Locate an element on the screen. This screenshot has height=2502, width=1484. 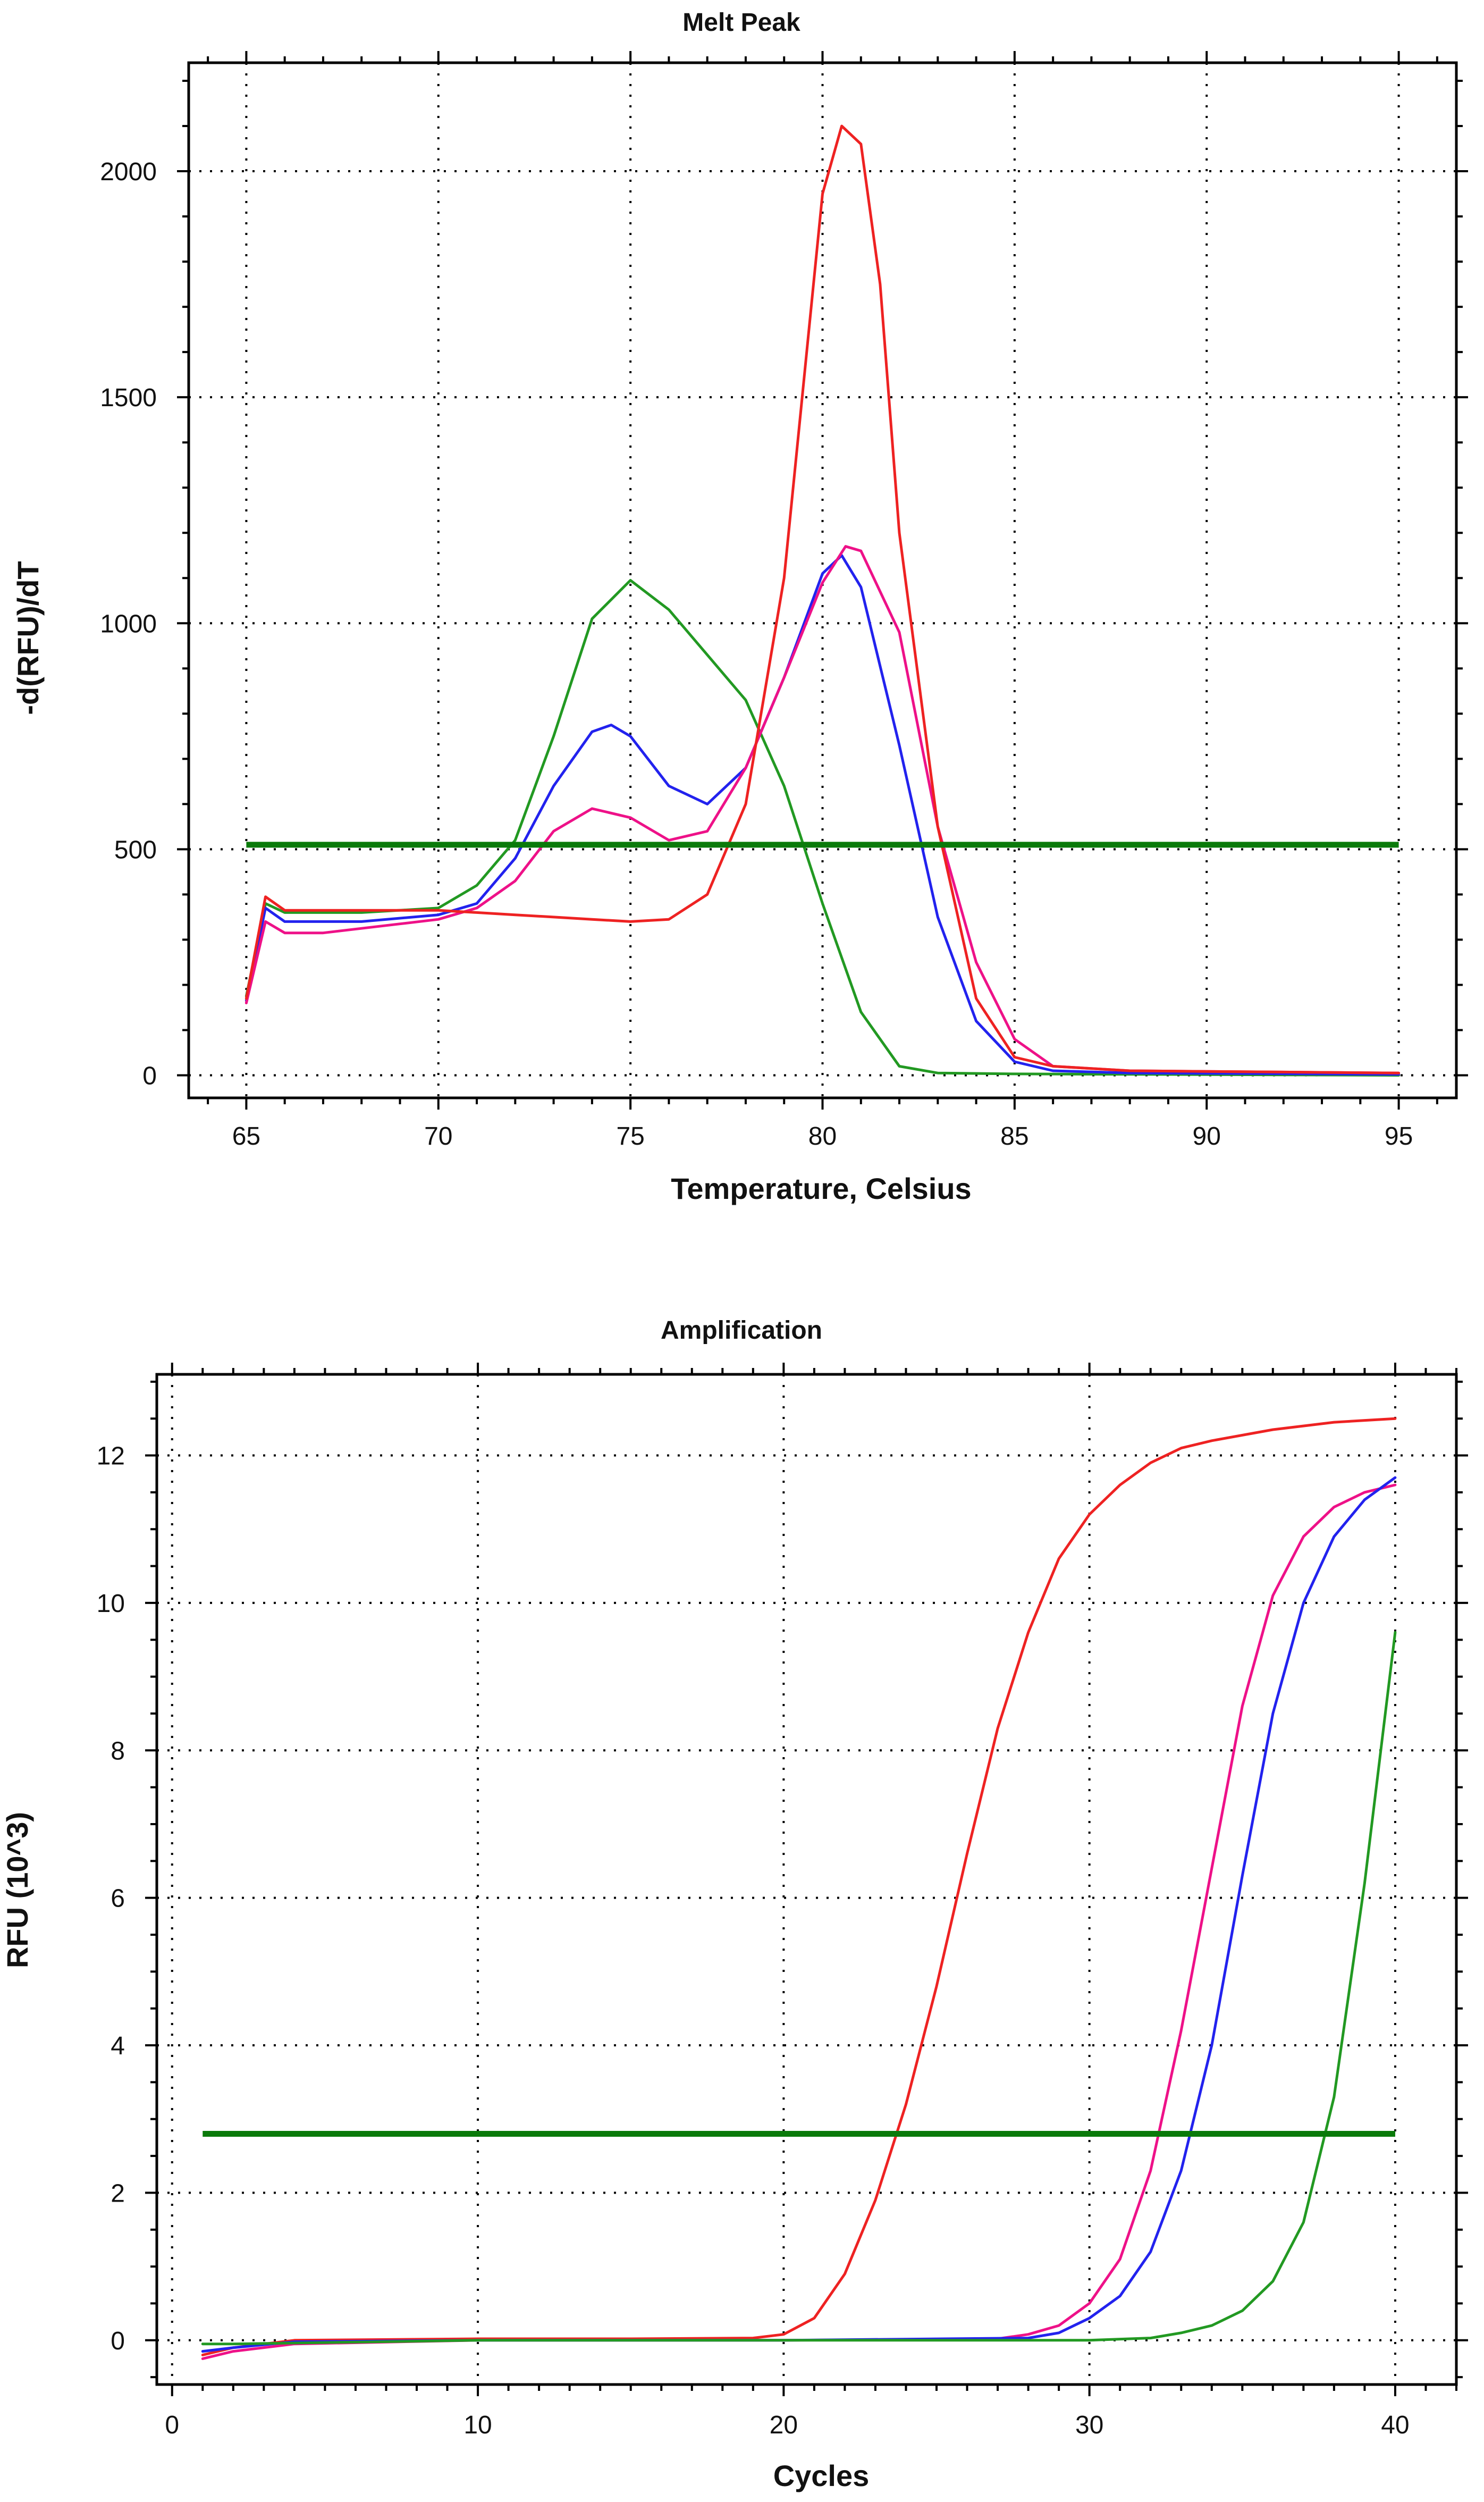
amplification-y-tick-label: 2 is located at coordinates (118, 2193).